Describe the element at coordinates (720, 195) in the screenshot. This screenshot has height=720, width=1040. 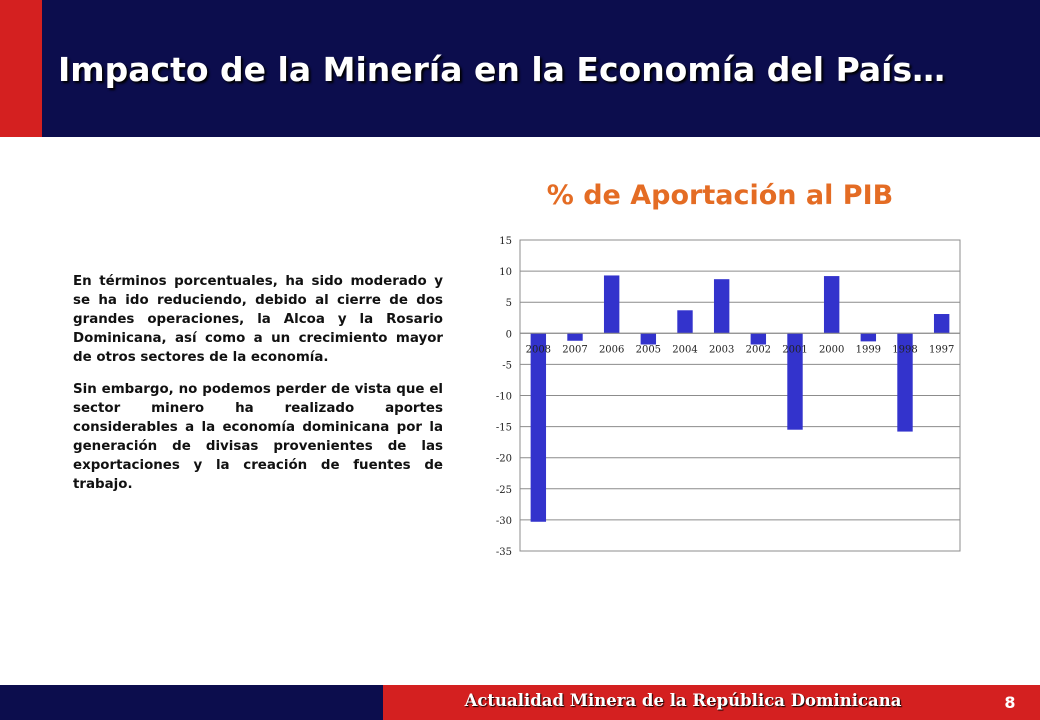
I see `chart-title: % de Aportación al PIB` at that location.